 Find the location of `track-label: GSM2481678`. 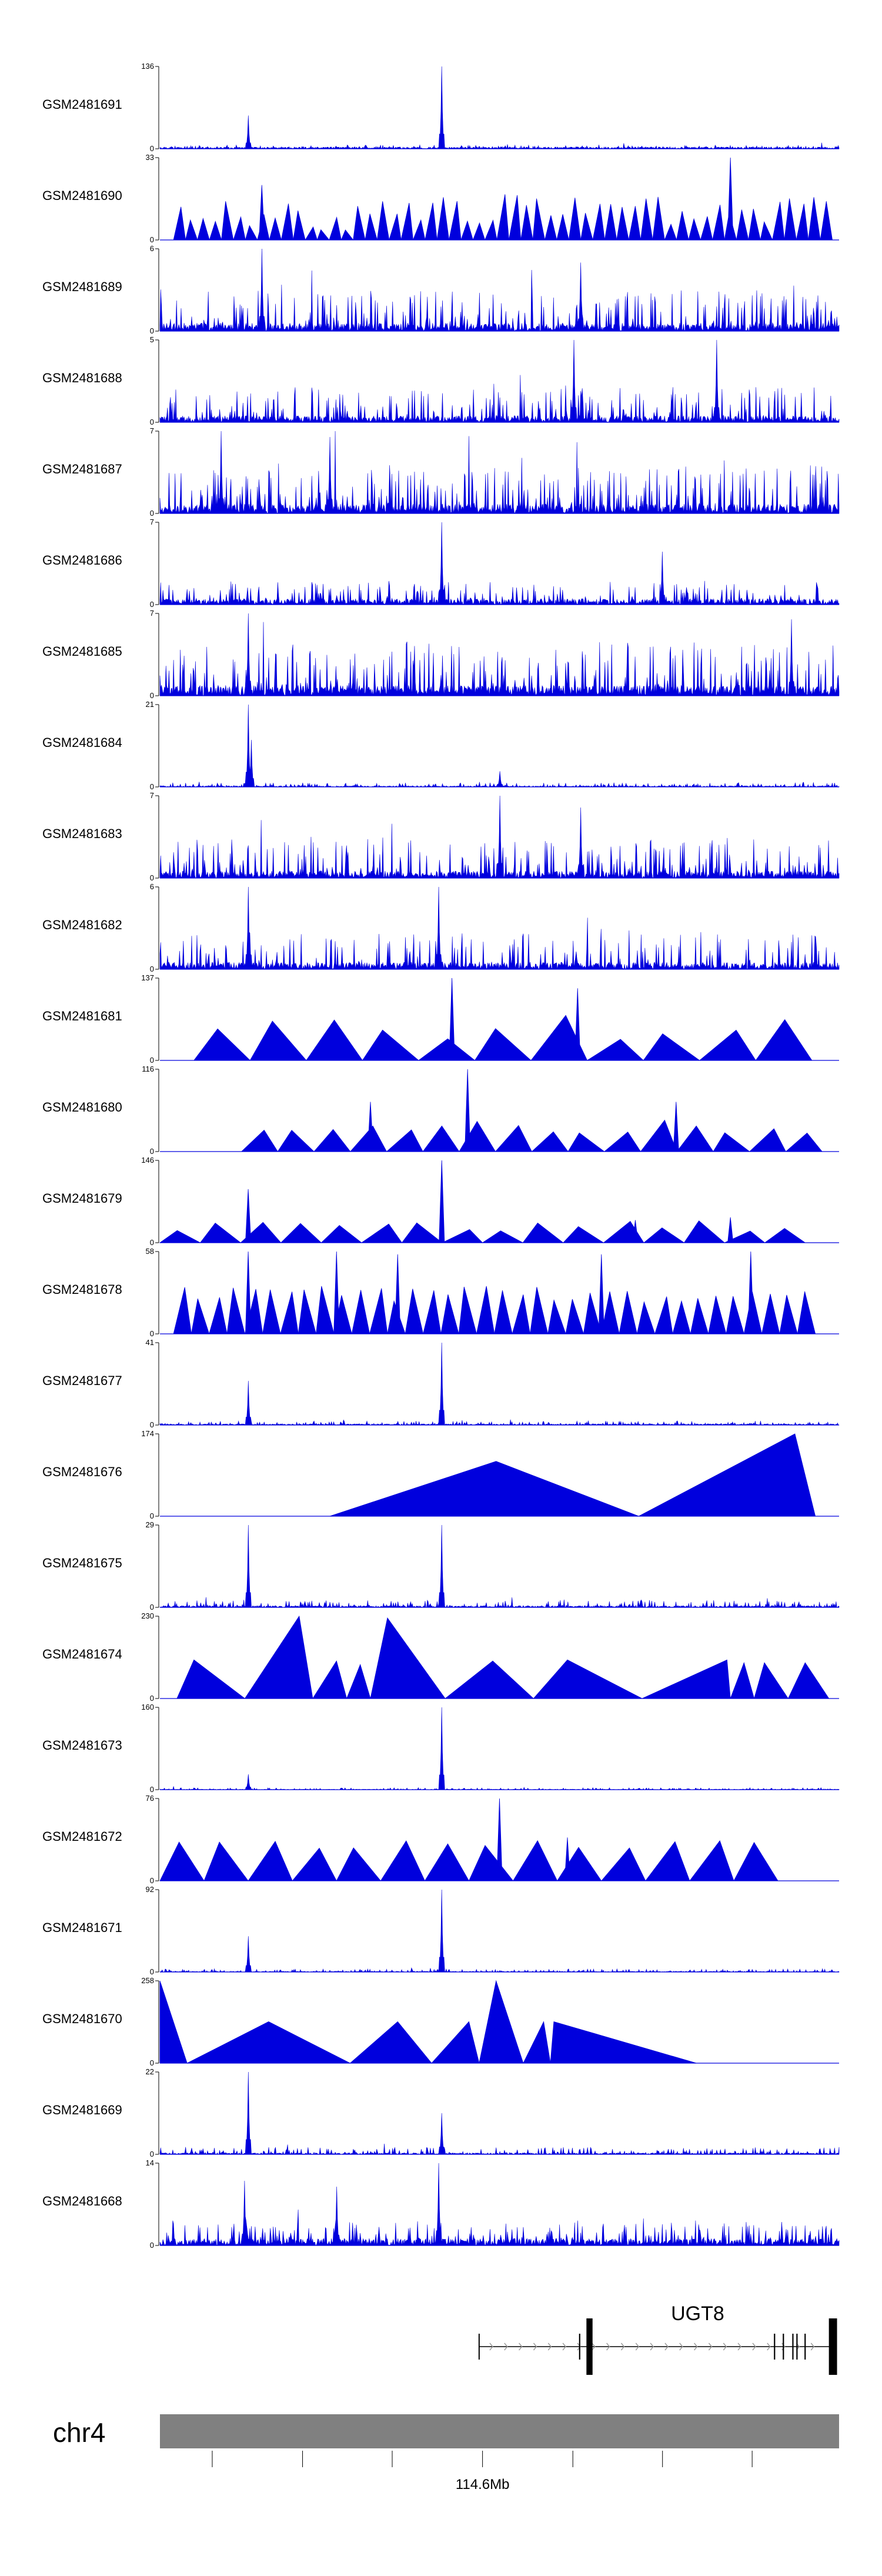

track-label: GSM2481678 is located at coordinates (82, 1289).